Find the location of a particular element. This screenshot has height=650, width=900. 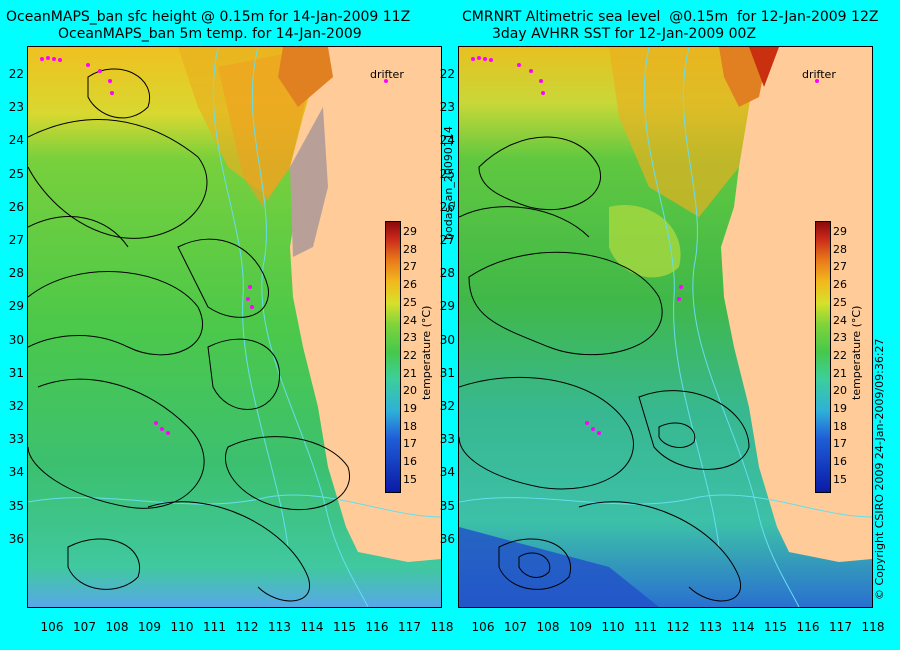

left-colorbar-title: temperature (°C) is located at coordinates (426, 352).